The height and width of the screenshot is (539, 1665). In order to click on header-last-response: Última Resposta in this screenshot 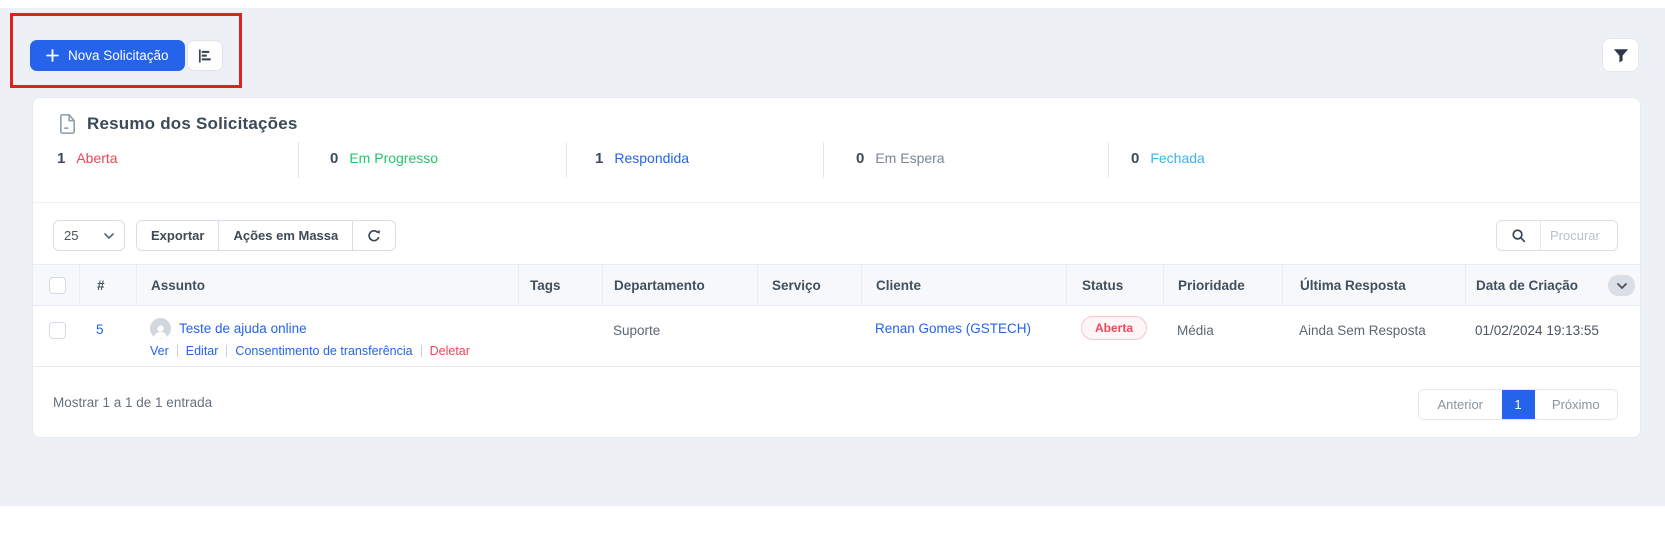, I will do `click(1373, 285)`.